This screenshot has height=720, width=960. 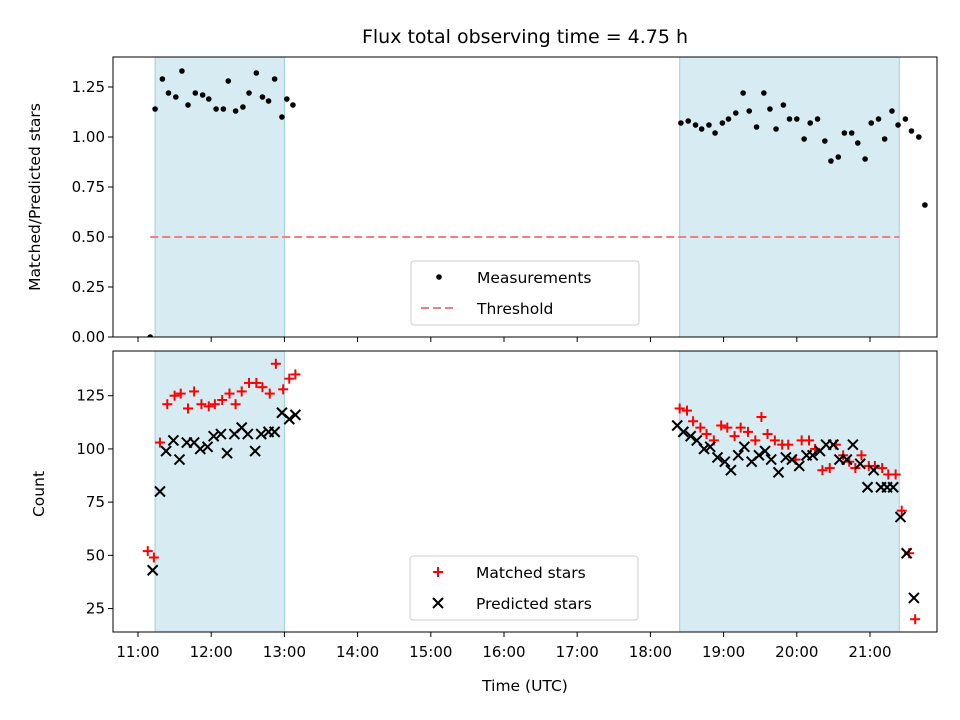 I want to click on x-tick-label: 19:00, so click(x=723, y=652).